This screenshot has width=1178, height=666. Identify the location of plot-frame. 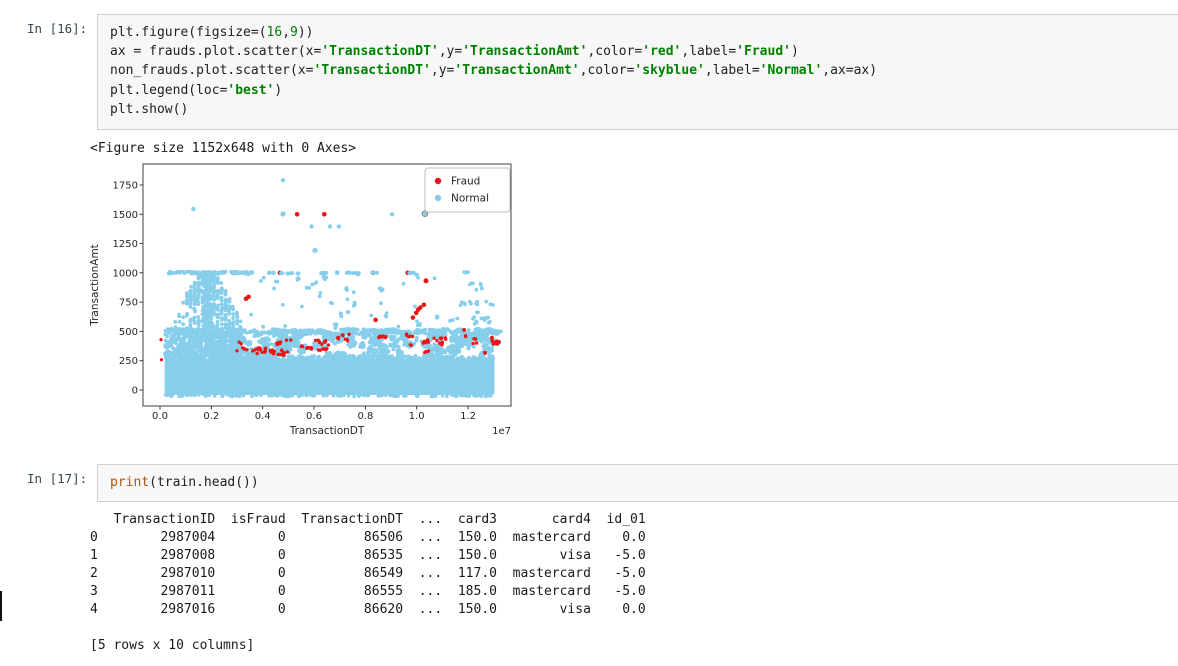
(327, 285).